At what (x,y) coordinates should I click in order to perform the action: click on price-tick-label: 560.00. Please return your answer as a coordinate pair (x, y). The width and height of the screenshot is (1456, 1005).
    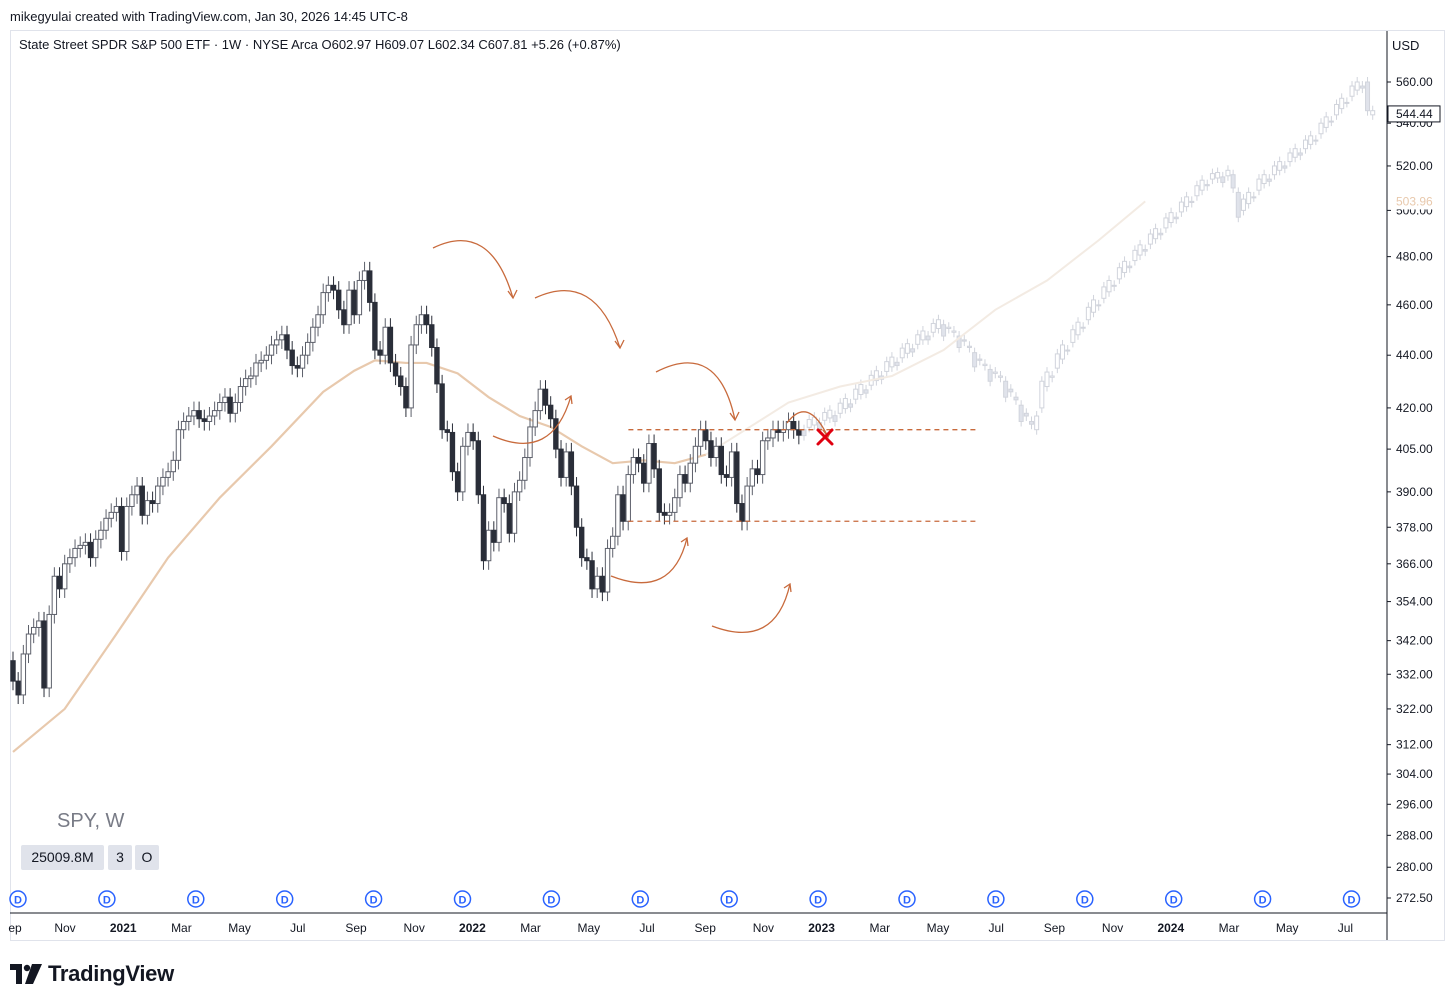
    Looking at the image, I should click on (1414, 82).